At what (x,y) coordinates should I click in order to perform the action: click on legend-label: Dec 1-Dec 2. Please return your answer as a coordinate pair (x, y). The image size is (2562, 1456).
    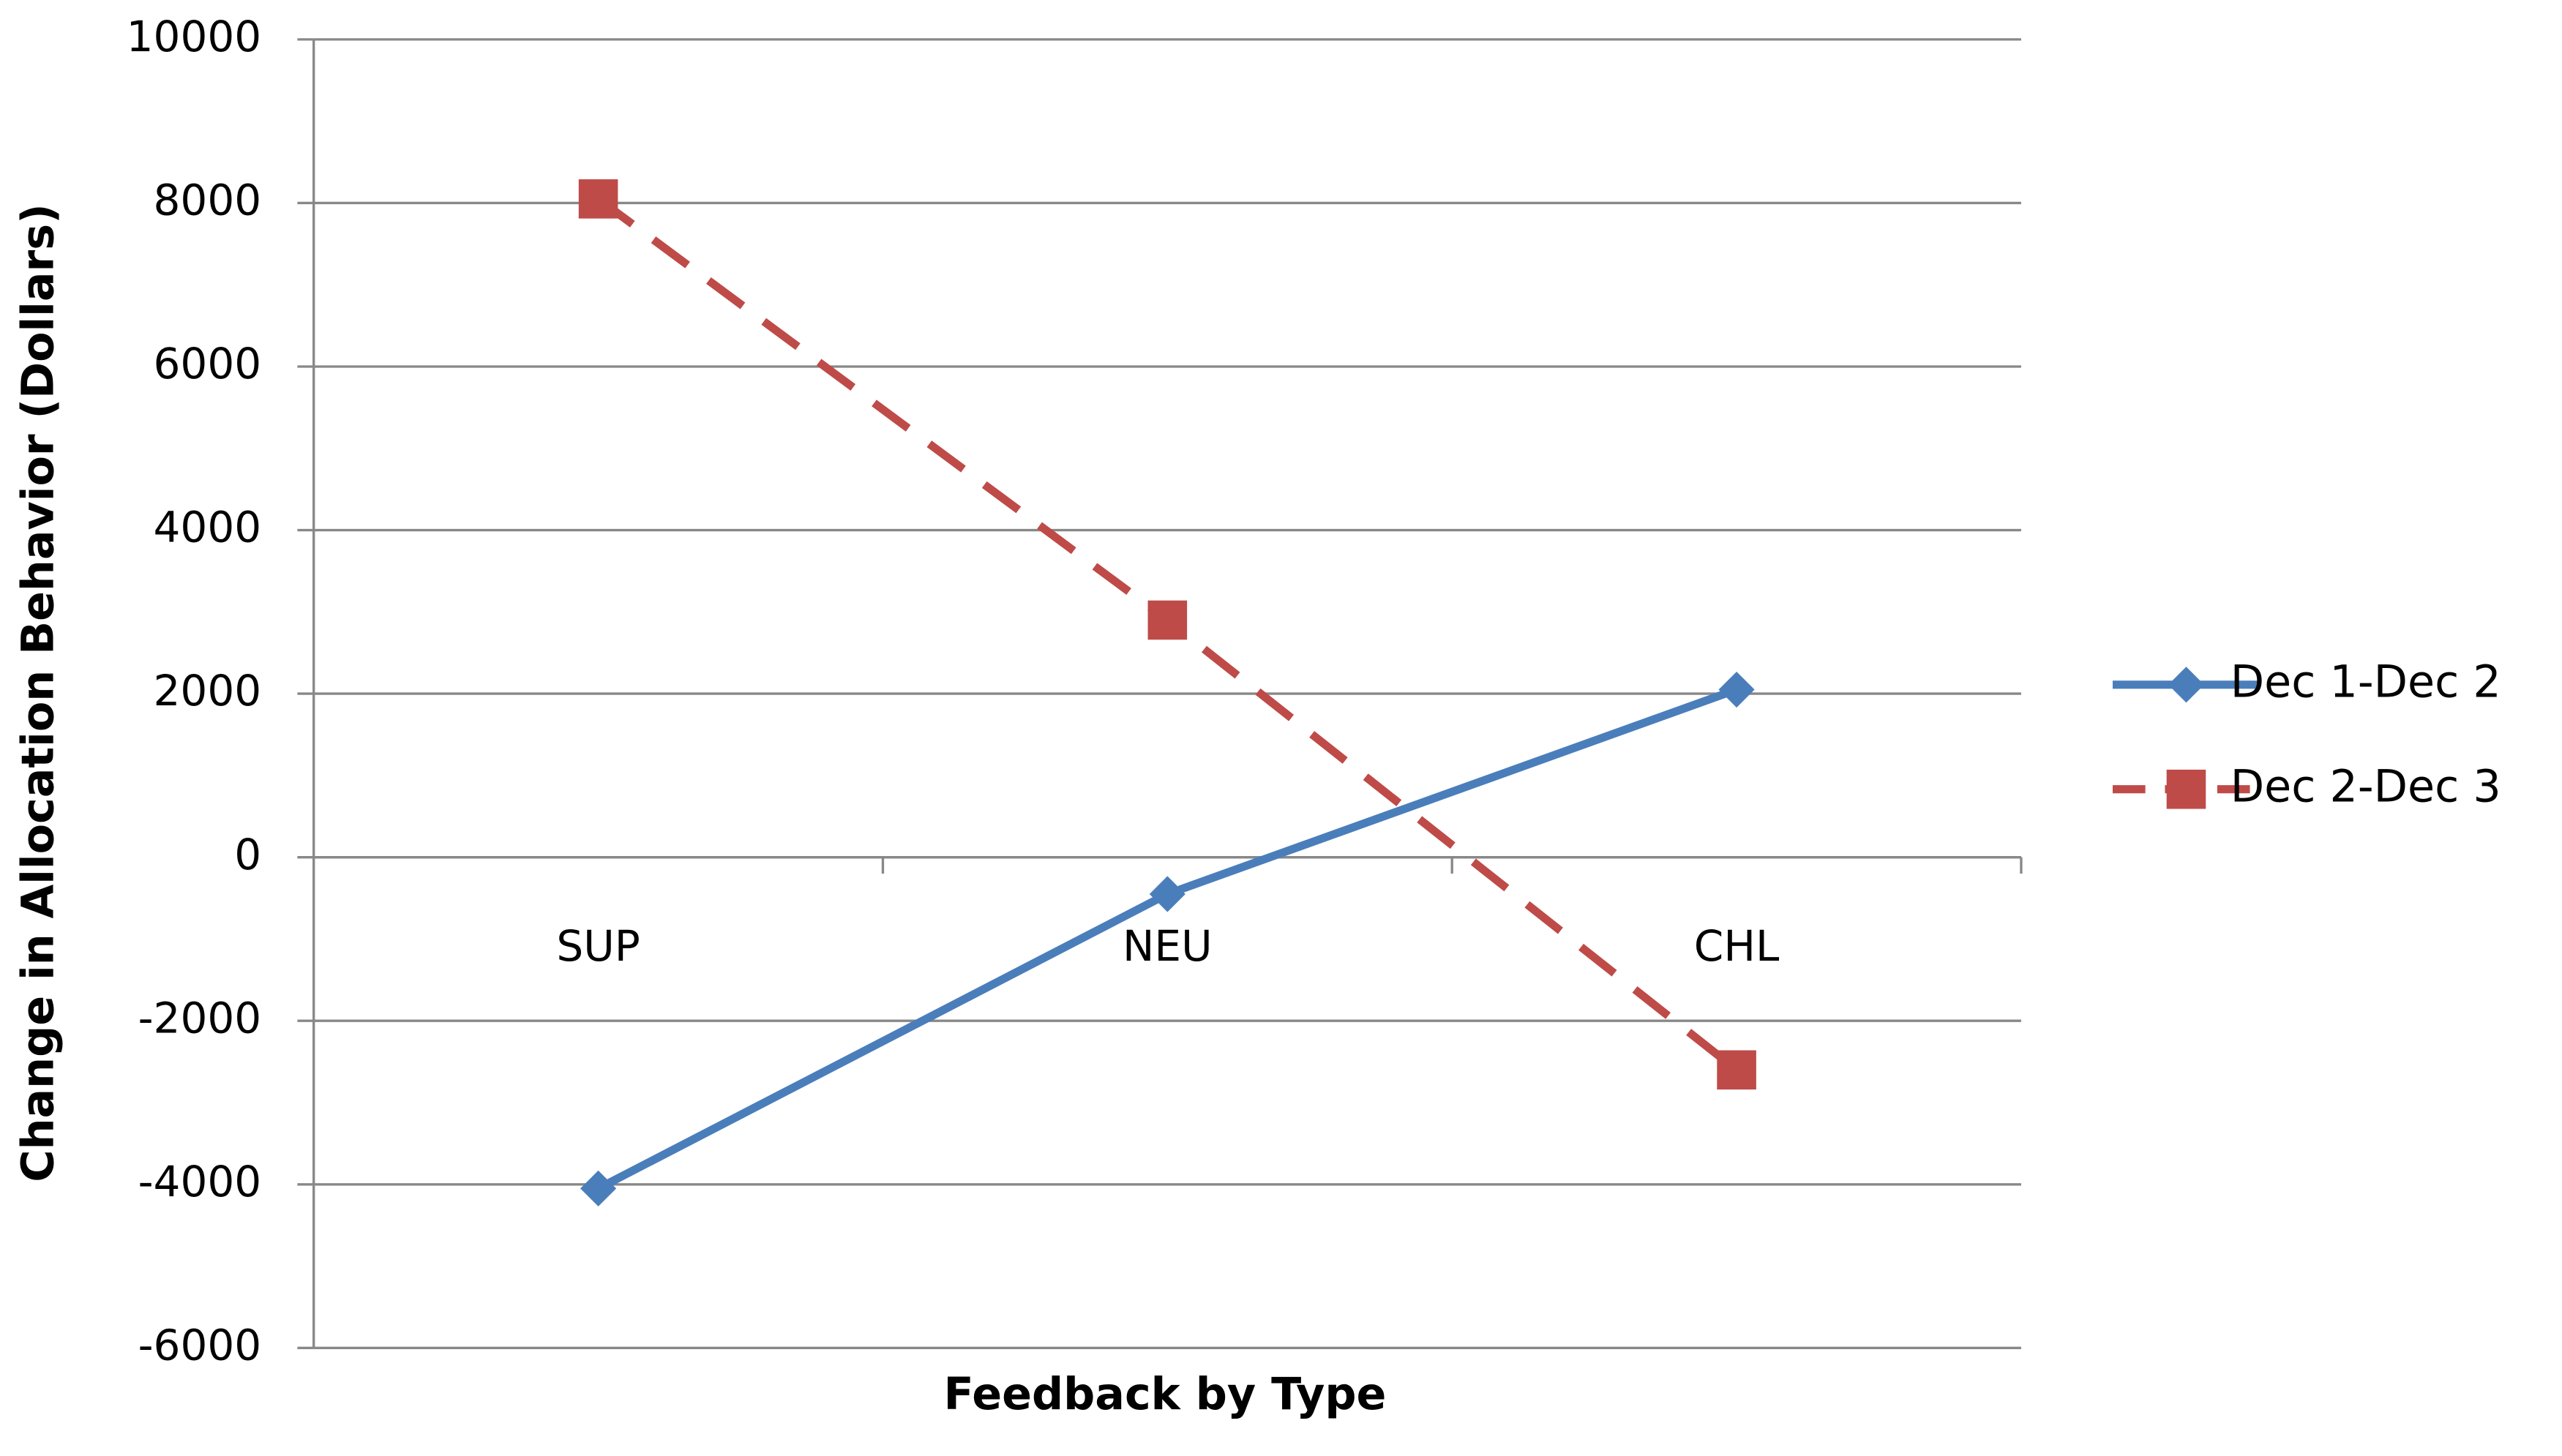
    Looking at the image, I should click on (2365, 682).